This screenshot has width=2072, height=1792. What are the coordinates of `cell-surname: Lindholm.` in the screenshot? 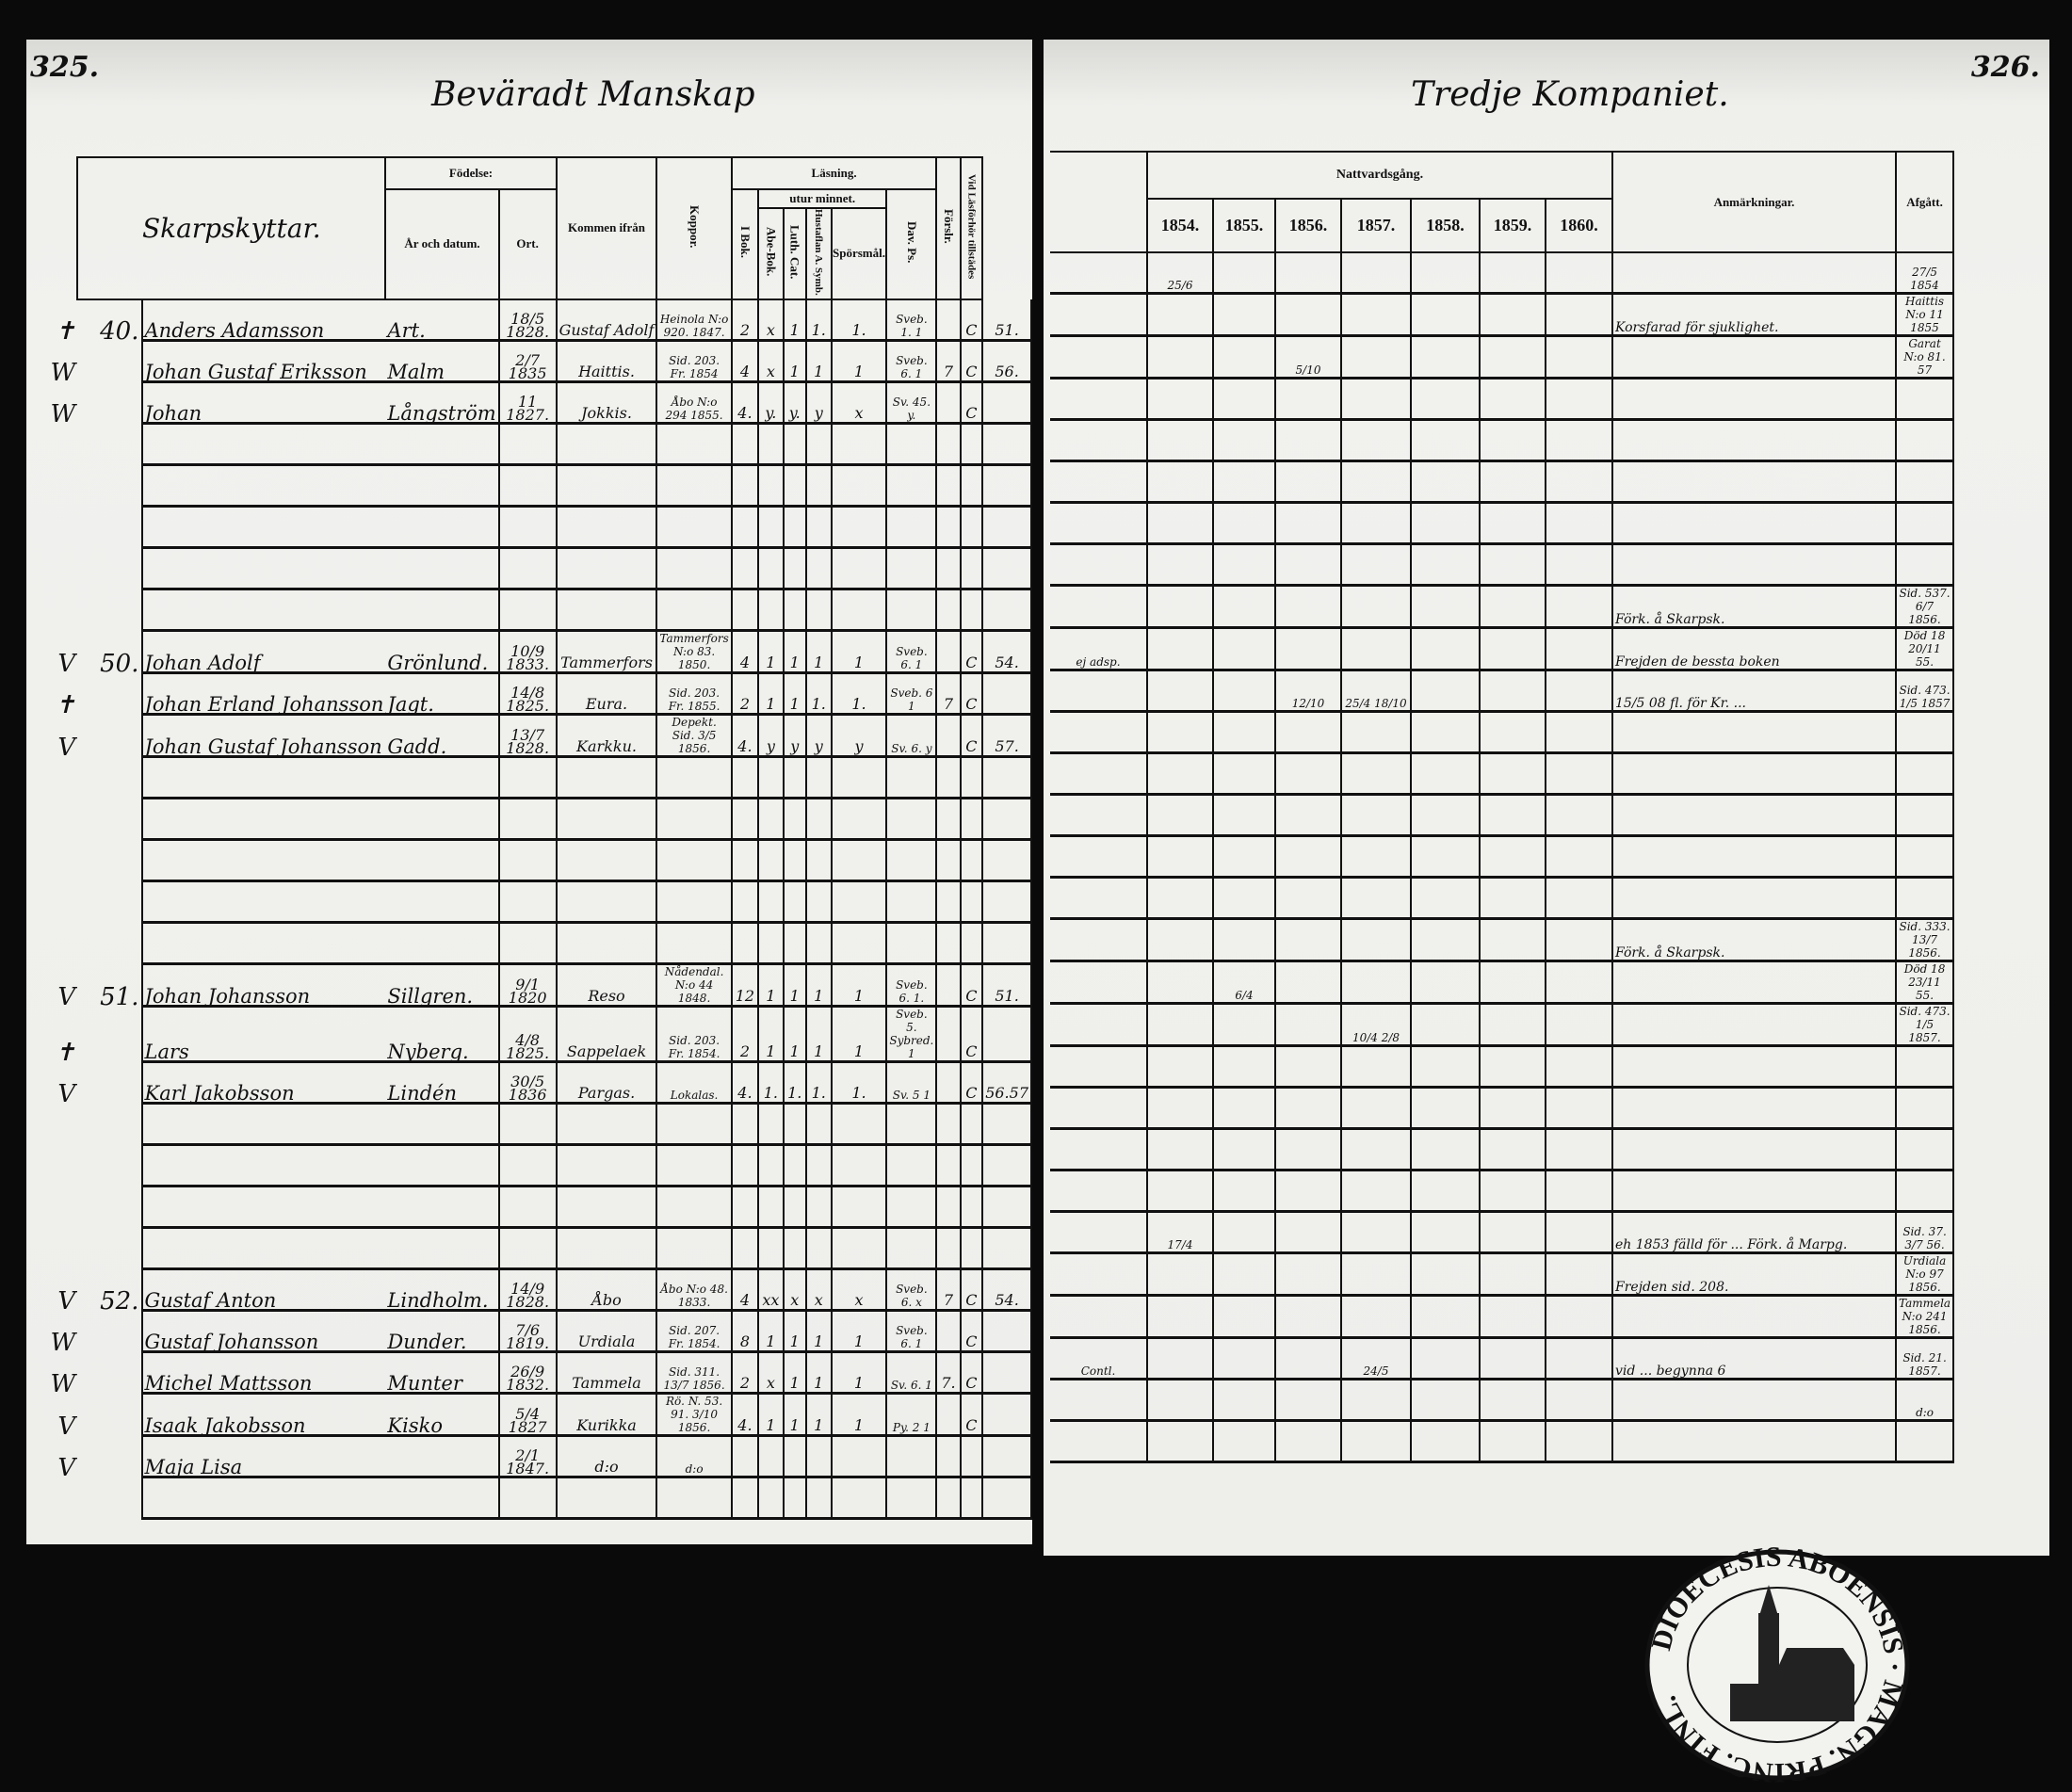 It's located at (443, 1290).